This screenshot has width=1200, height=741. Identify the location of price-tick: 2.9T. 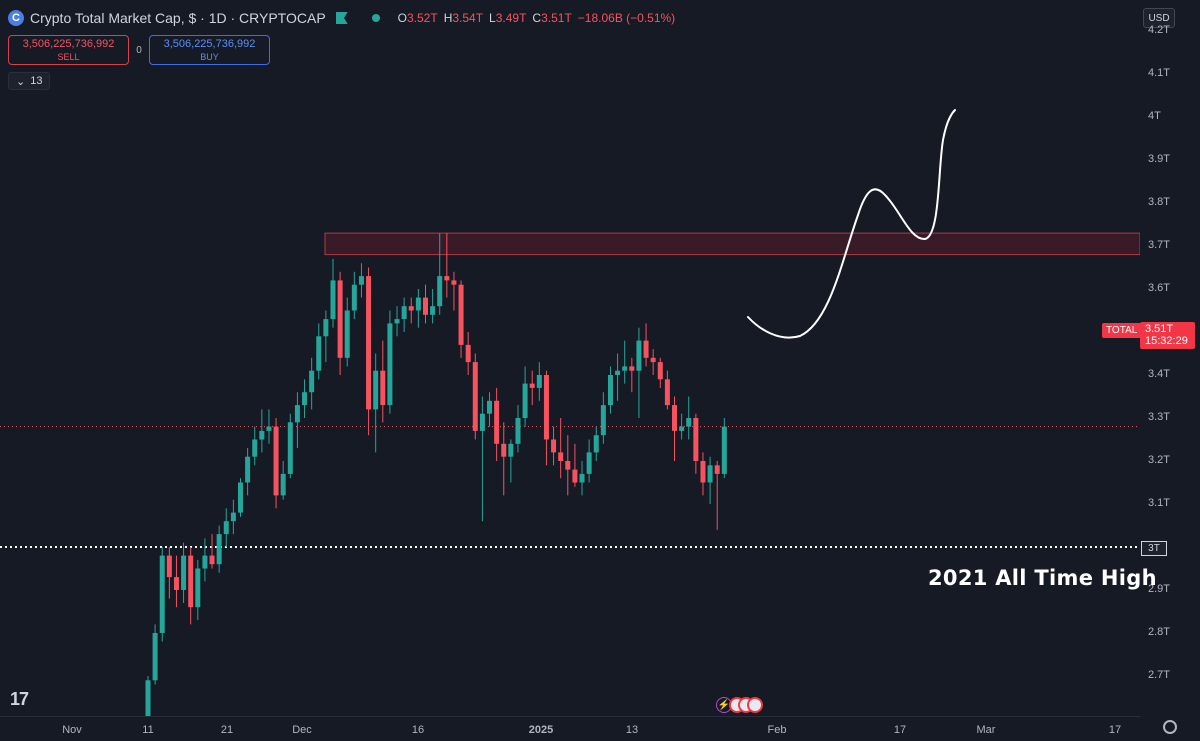
(1159, 589).